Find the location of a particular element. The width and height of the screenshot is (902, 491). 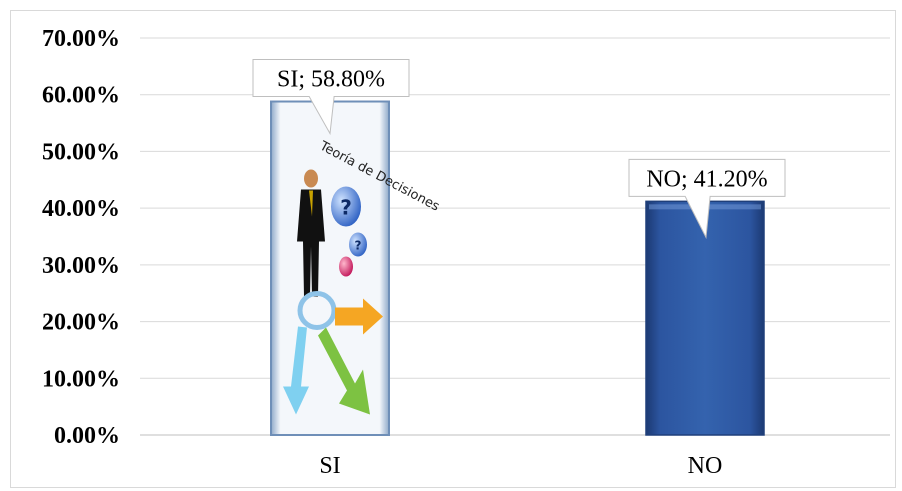

data-label: NO; 41.20% is located at coordinates (707, 199).